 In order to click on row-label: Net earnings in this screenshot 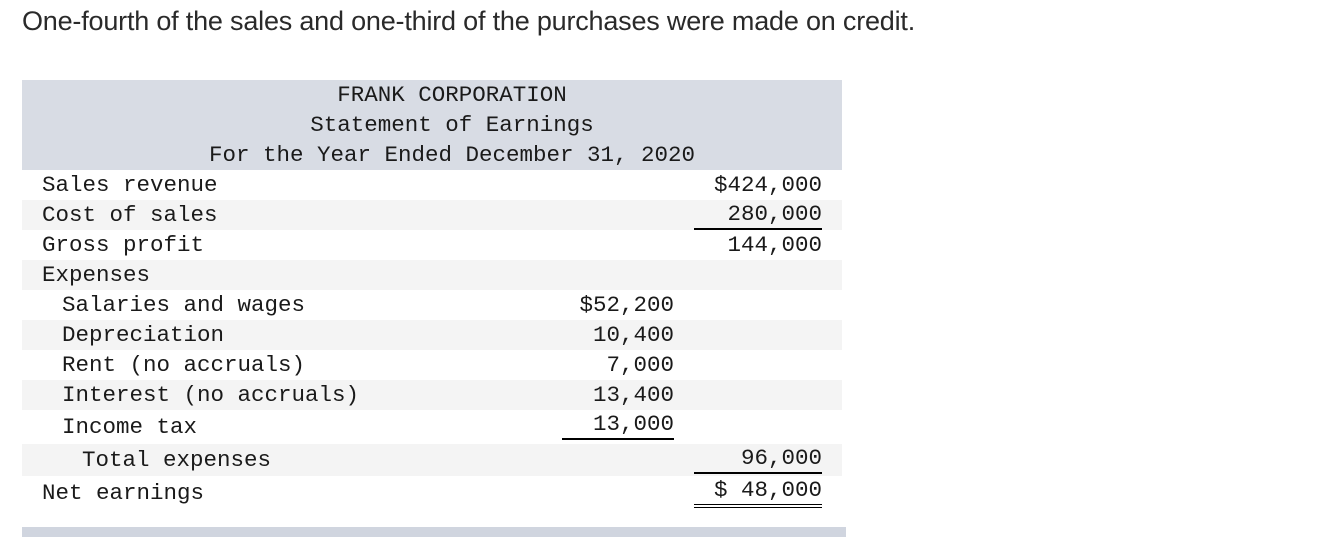, I will do `click(123, 493)`.